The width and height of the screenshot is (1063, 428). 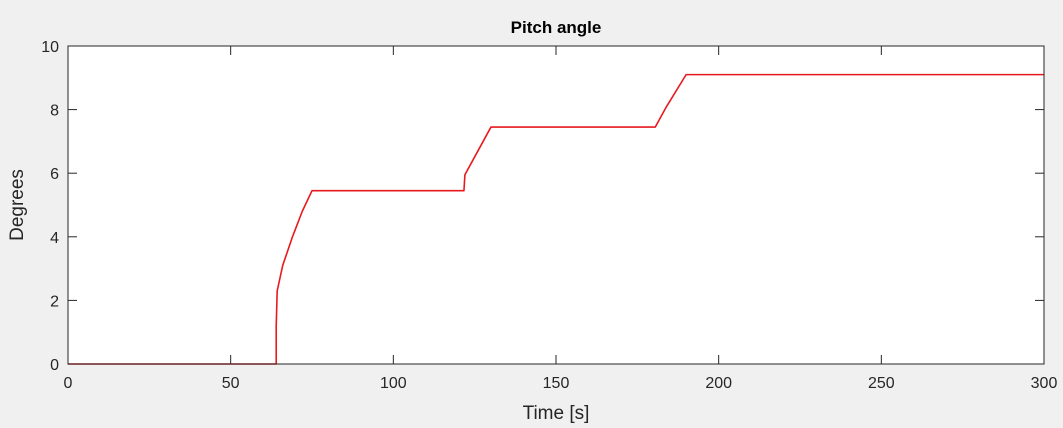 I want to click on y-axis-label: Degrees, so click(x=17, y=205).